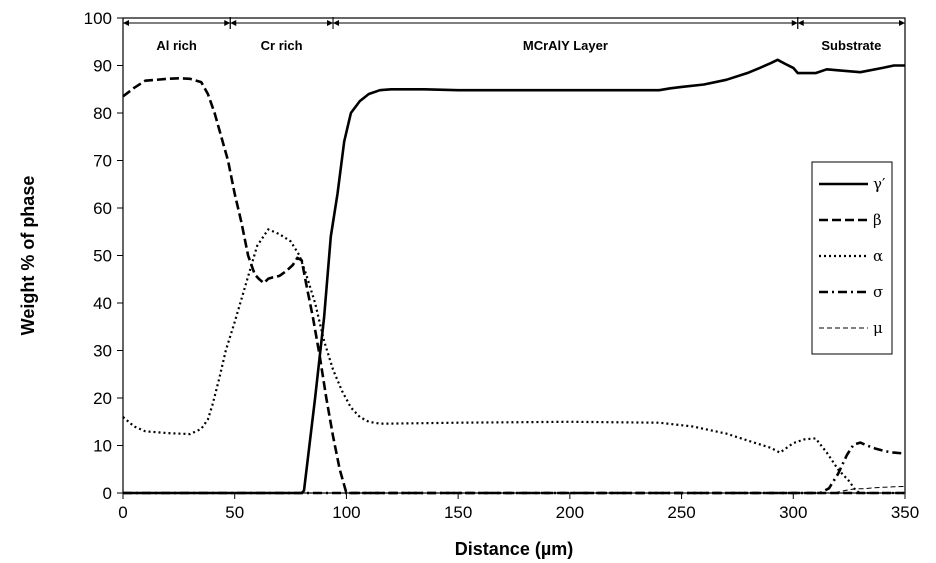 This screenshot has width=936, height=563. What do you see at coordinates (234, 512) in the screenshot?
I see `x-tick-label: 50` at bounding box center [234, 512].